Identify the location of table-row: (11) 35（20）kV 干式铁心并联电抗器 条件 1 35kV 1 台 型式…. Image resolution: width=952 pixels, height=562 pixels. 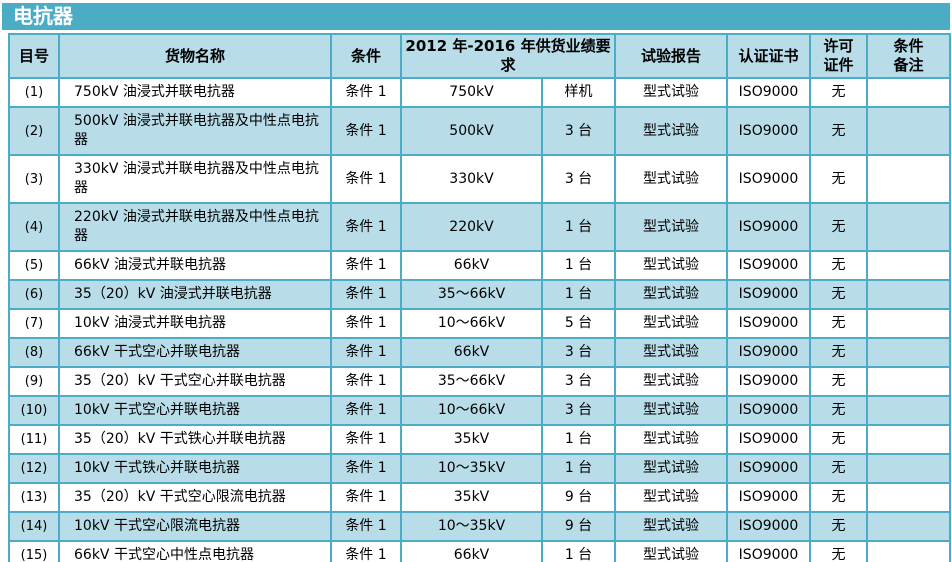
(480, 439).